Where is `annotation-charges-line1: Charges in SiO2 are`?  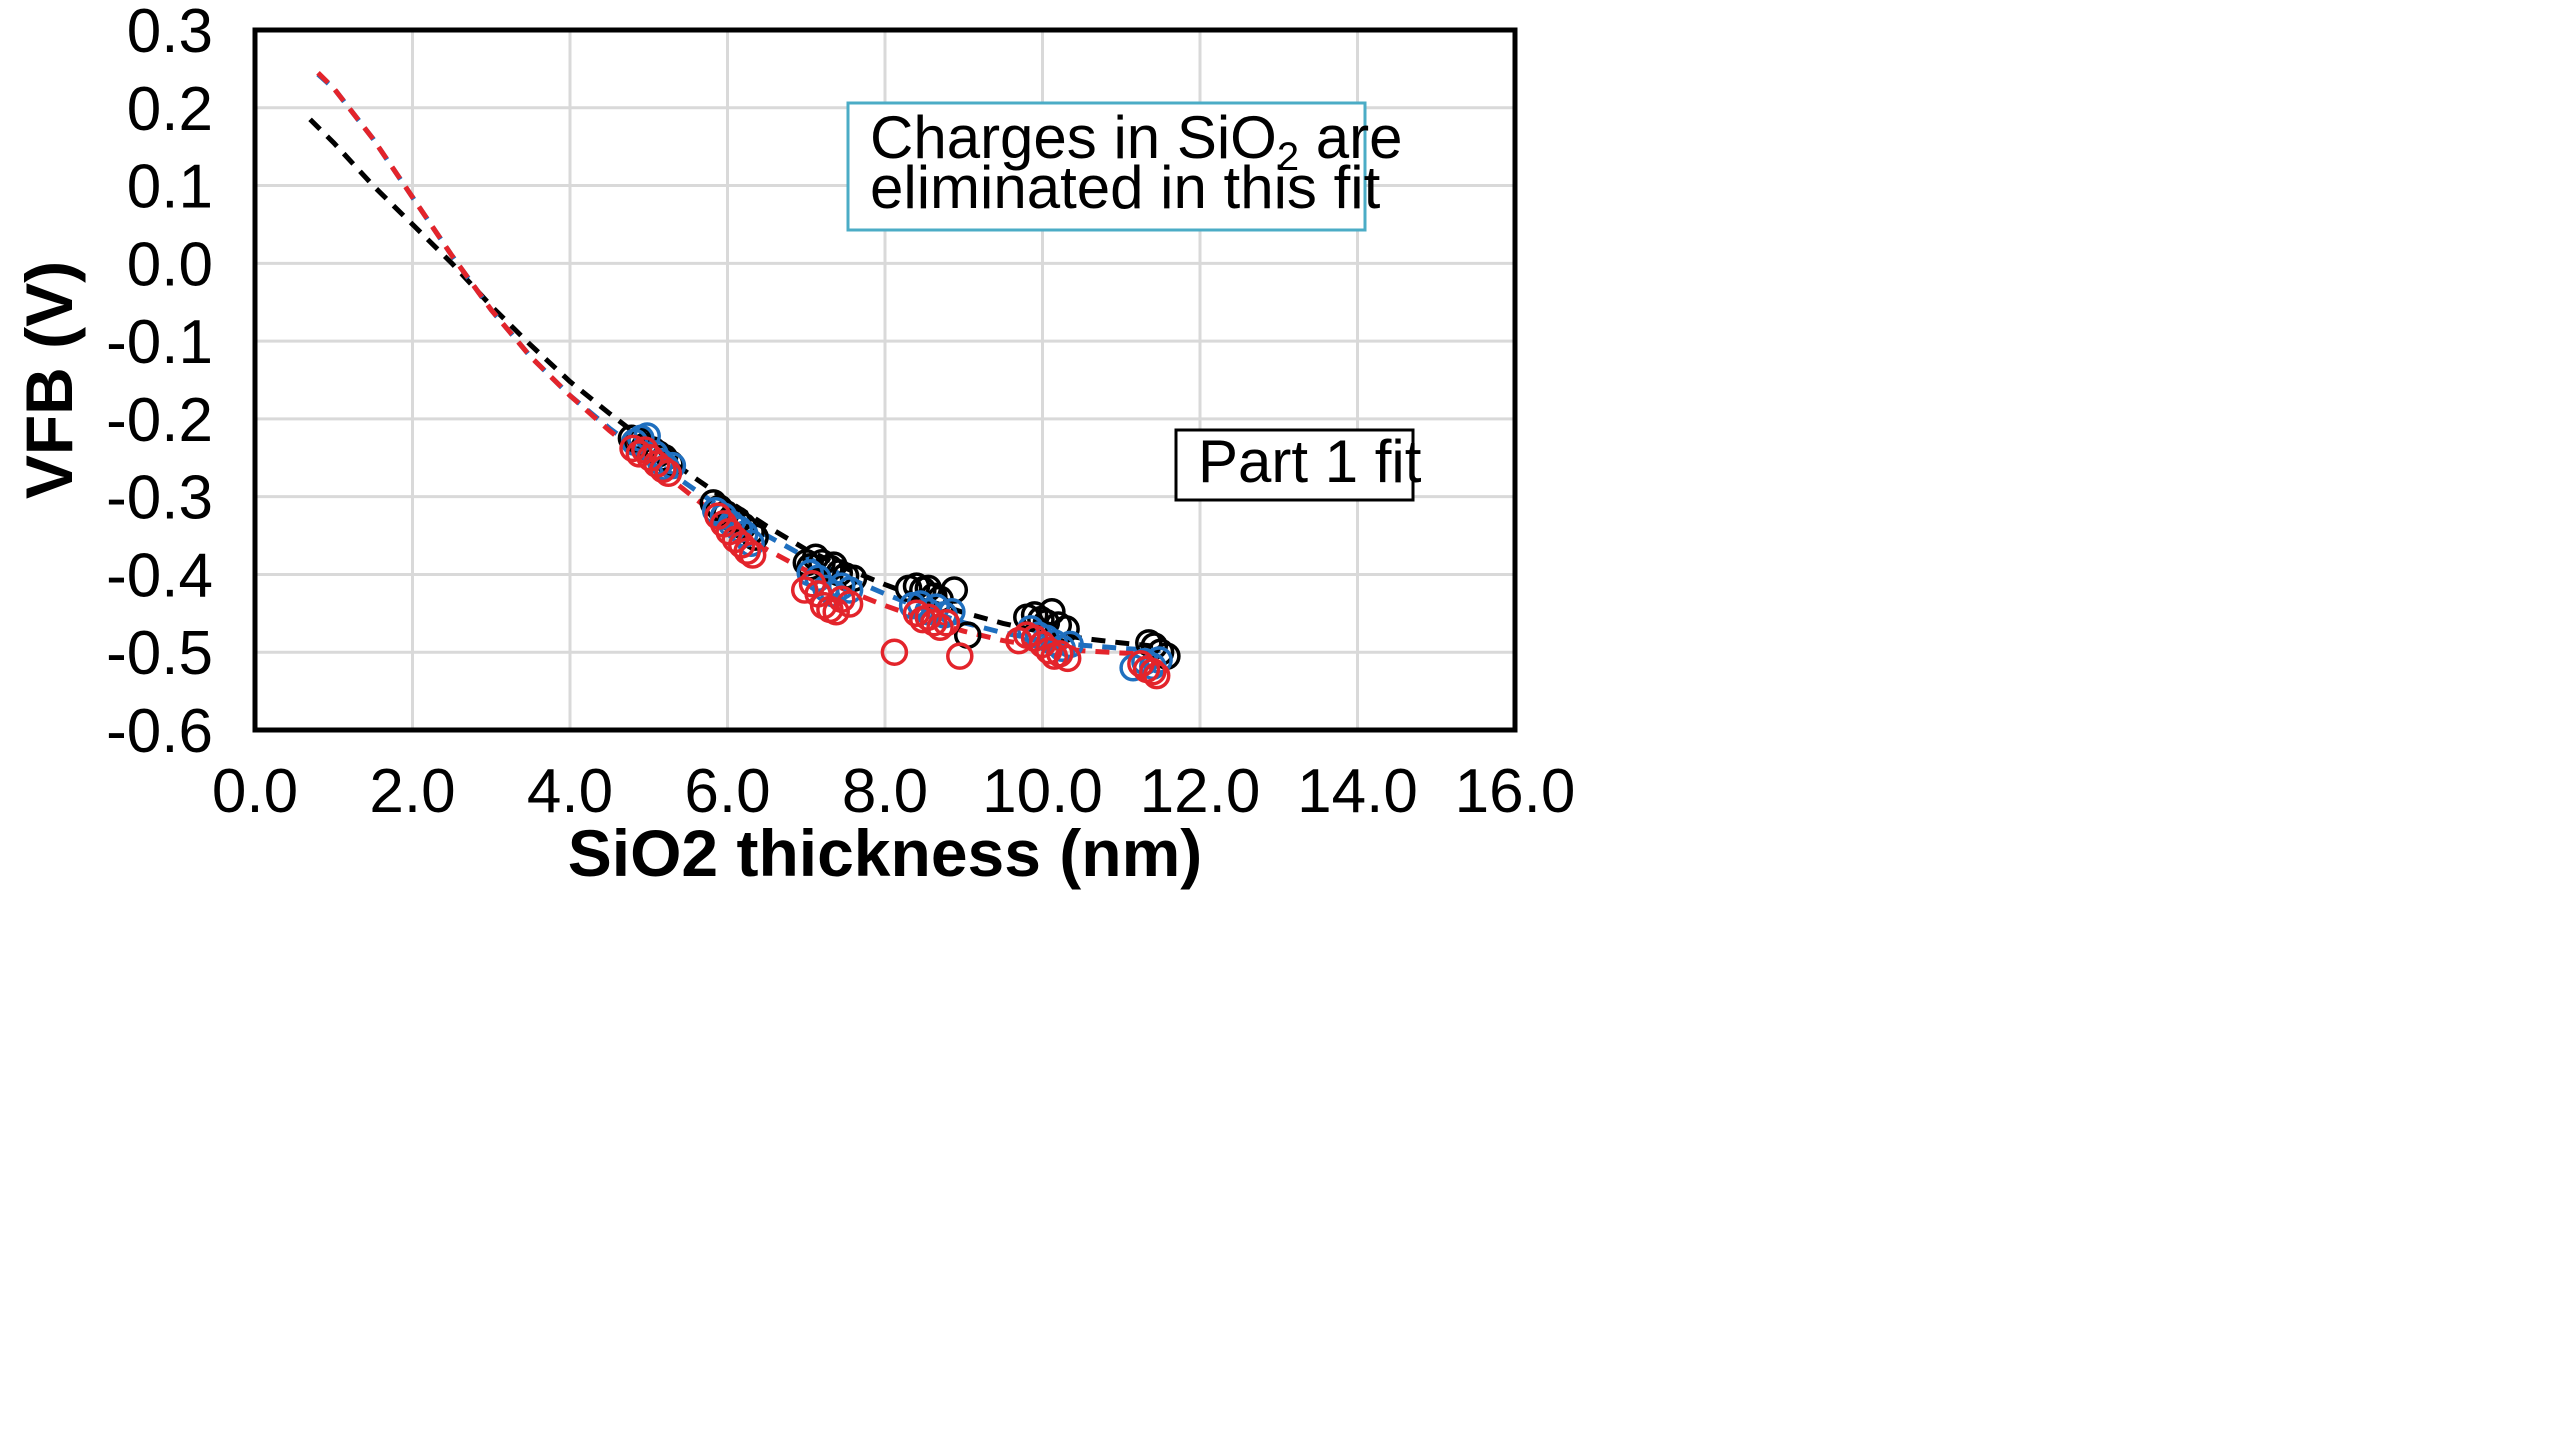 annotation-charges-line1: Charges in SiO2 are is located at coordinates (1136, 141).